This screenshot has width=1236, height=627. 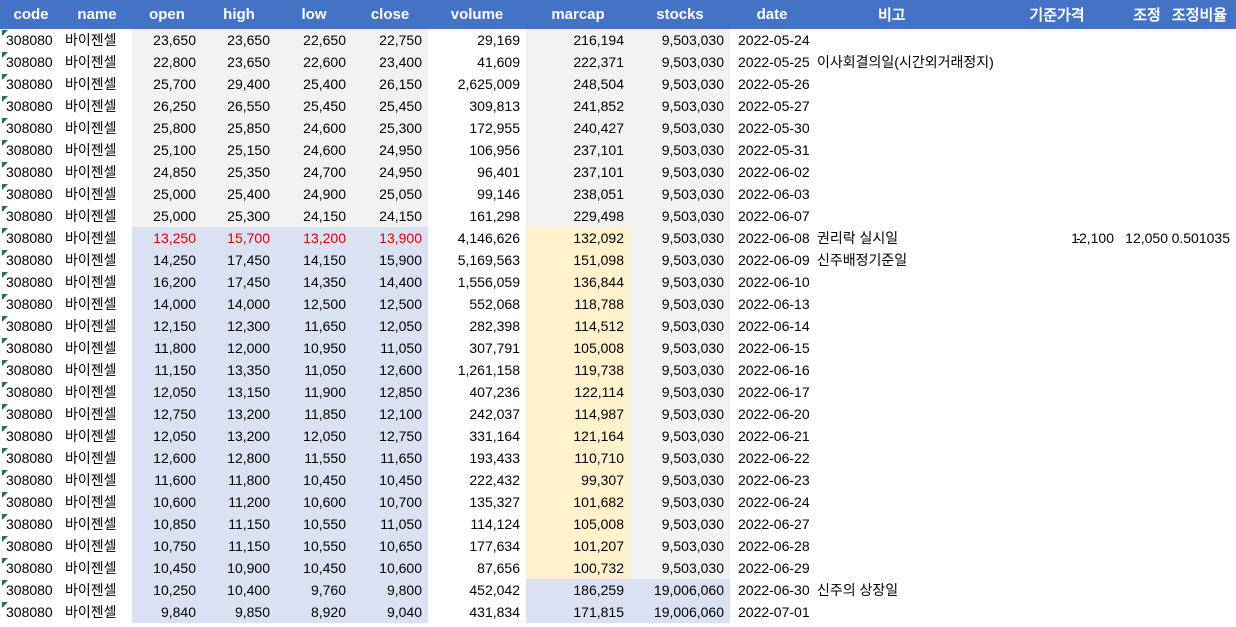 What do you see at coordinates (239, 436) in the screenshot?
I see `cell-high: 13,200` at bounding box center [239, 436].